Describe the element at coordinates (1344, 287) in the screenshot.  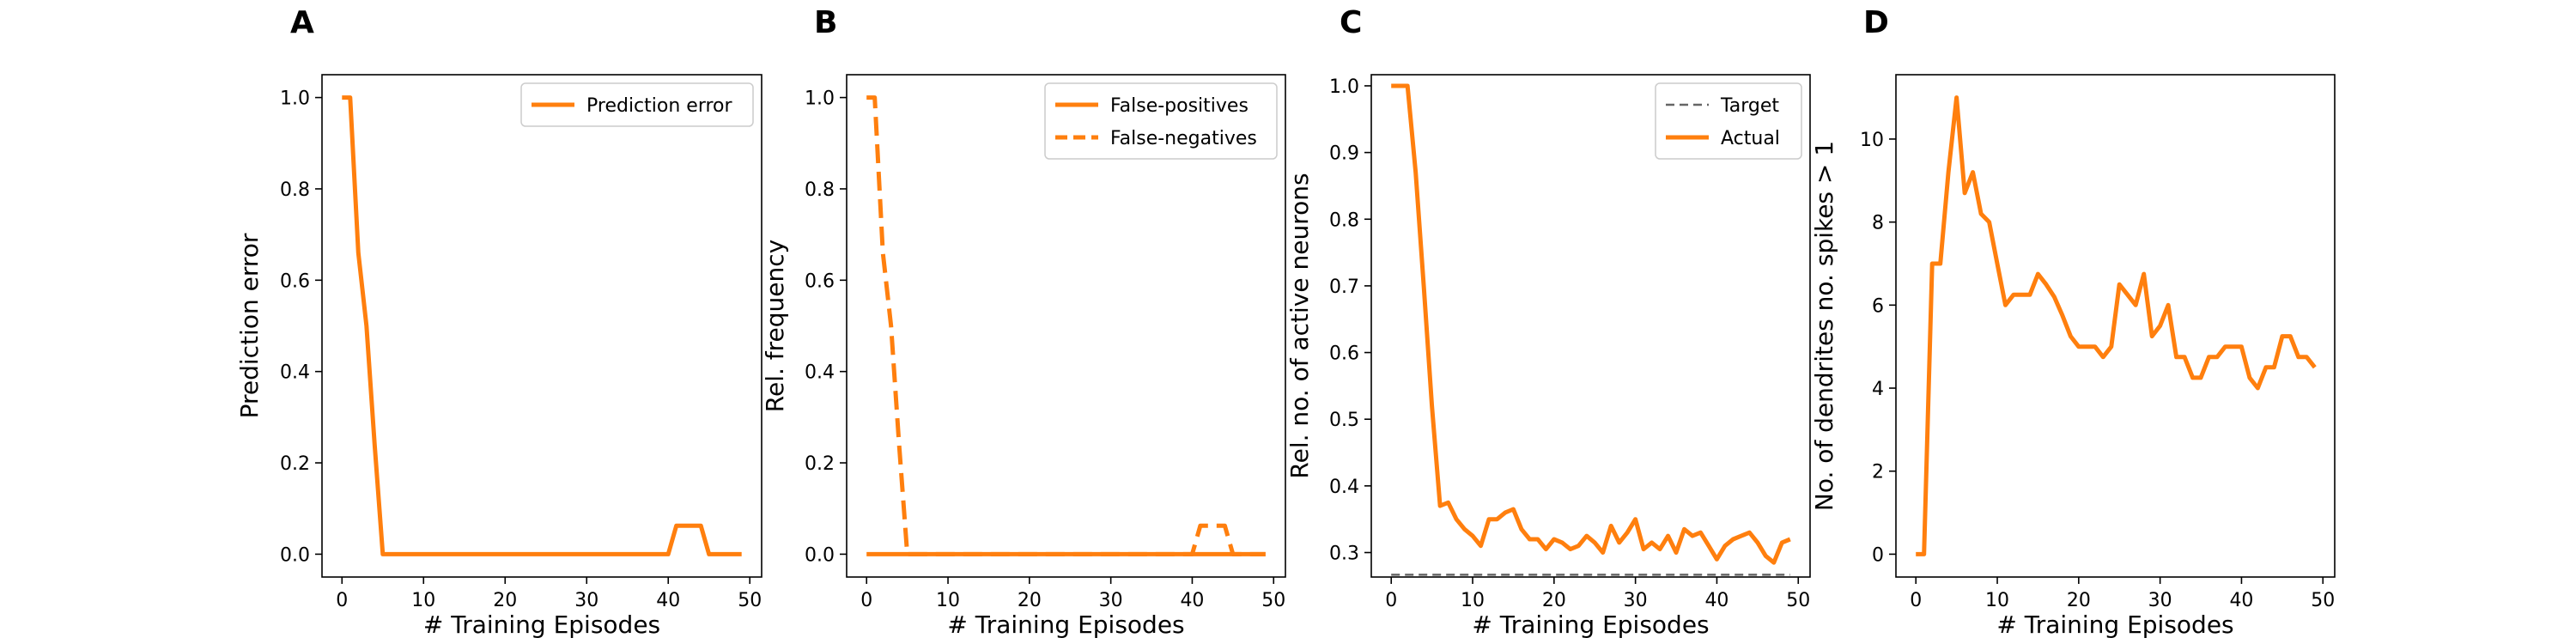
I see `y-tick-label: 0.7` at that location.